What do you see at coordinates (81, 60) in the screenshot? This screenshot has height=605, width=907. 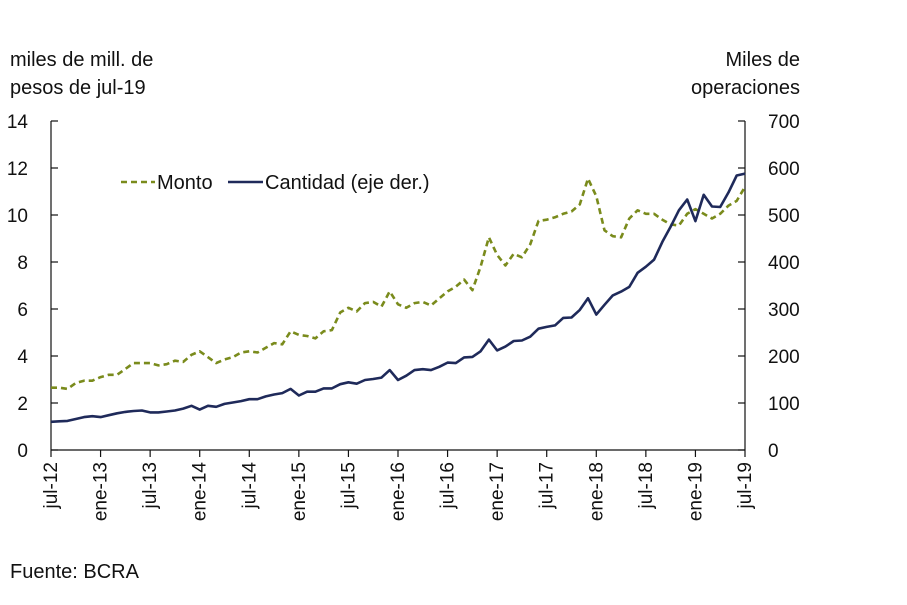 I see `left-axis-label-line1: miles de mill. de` at bounding box center [81, 60].